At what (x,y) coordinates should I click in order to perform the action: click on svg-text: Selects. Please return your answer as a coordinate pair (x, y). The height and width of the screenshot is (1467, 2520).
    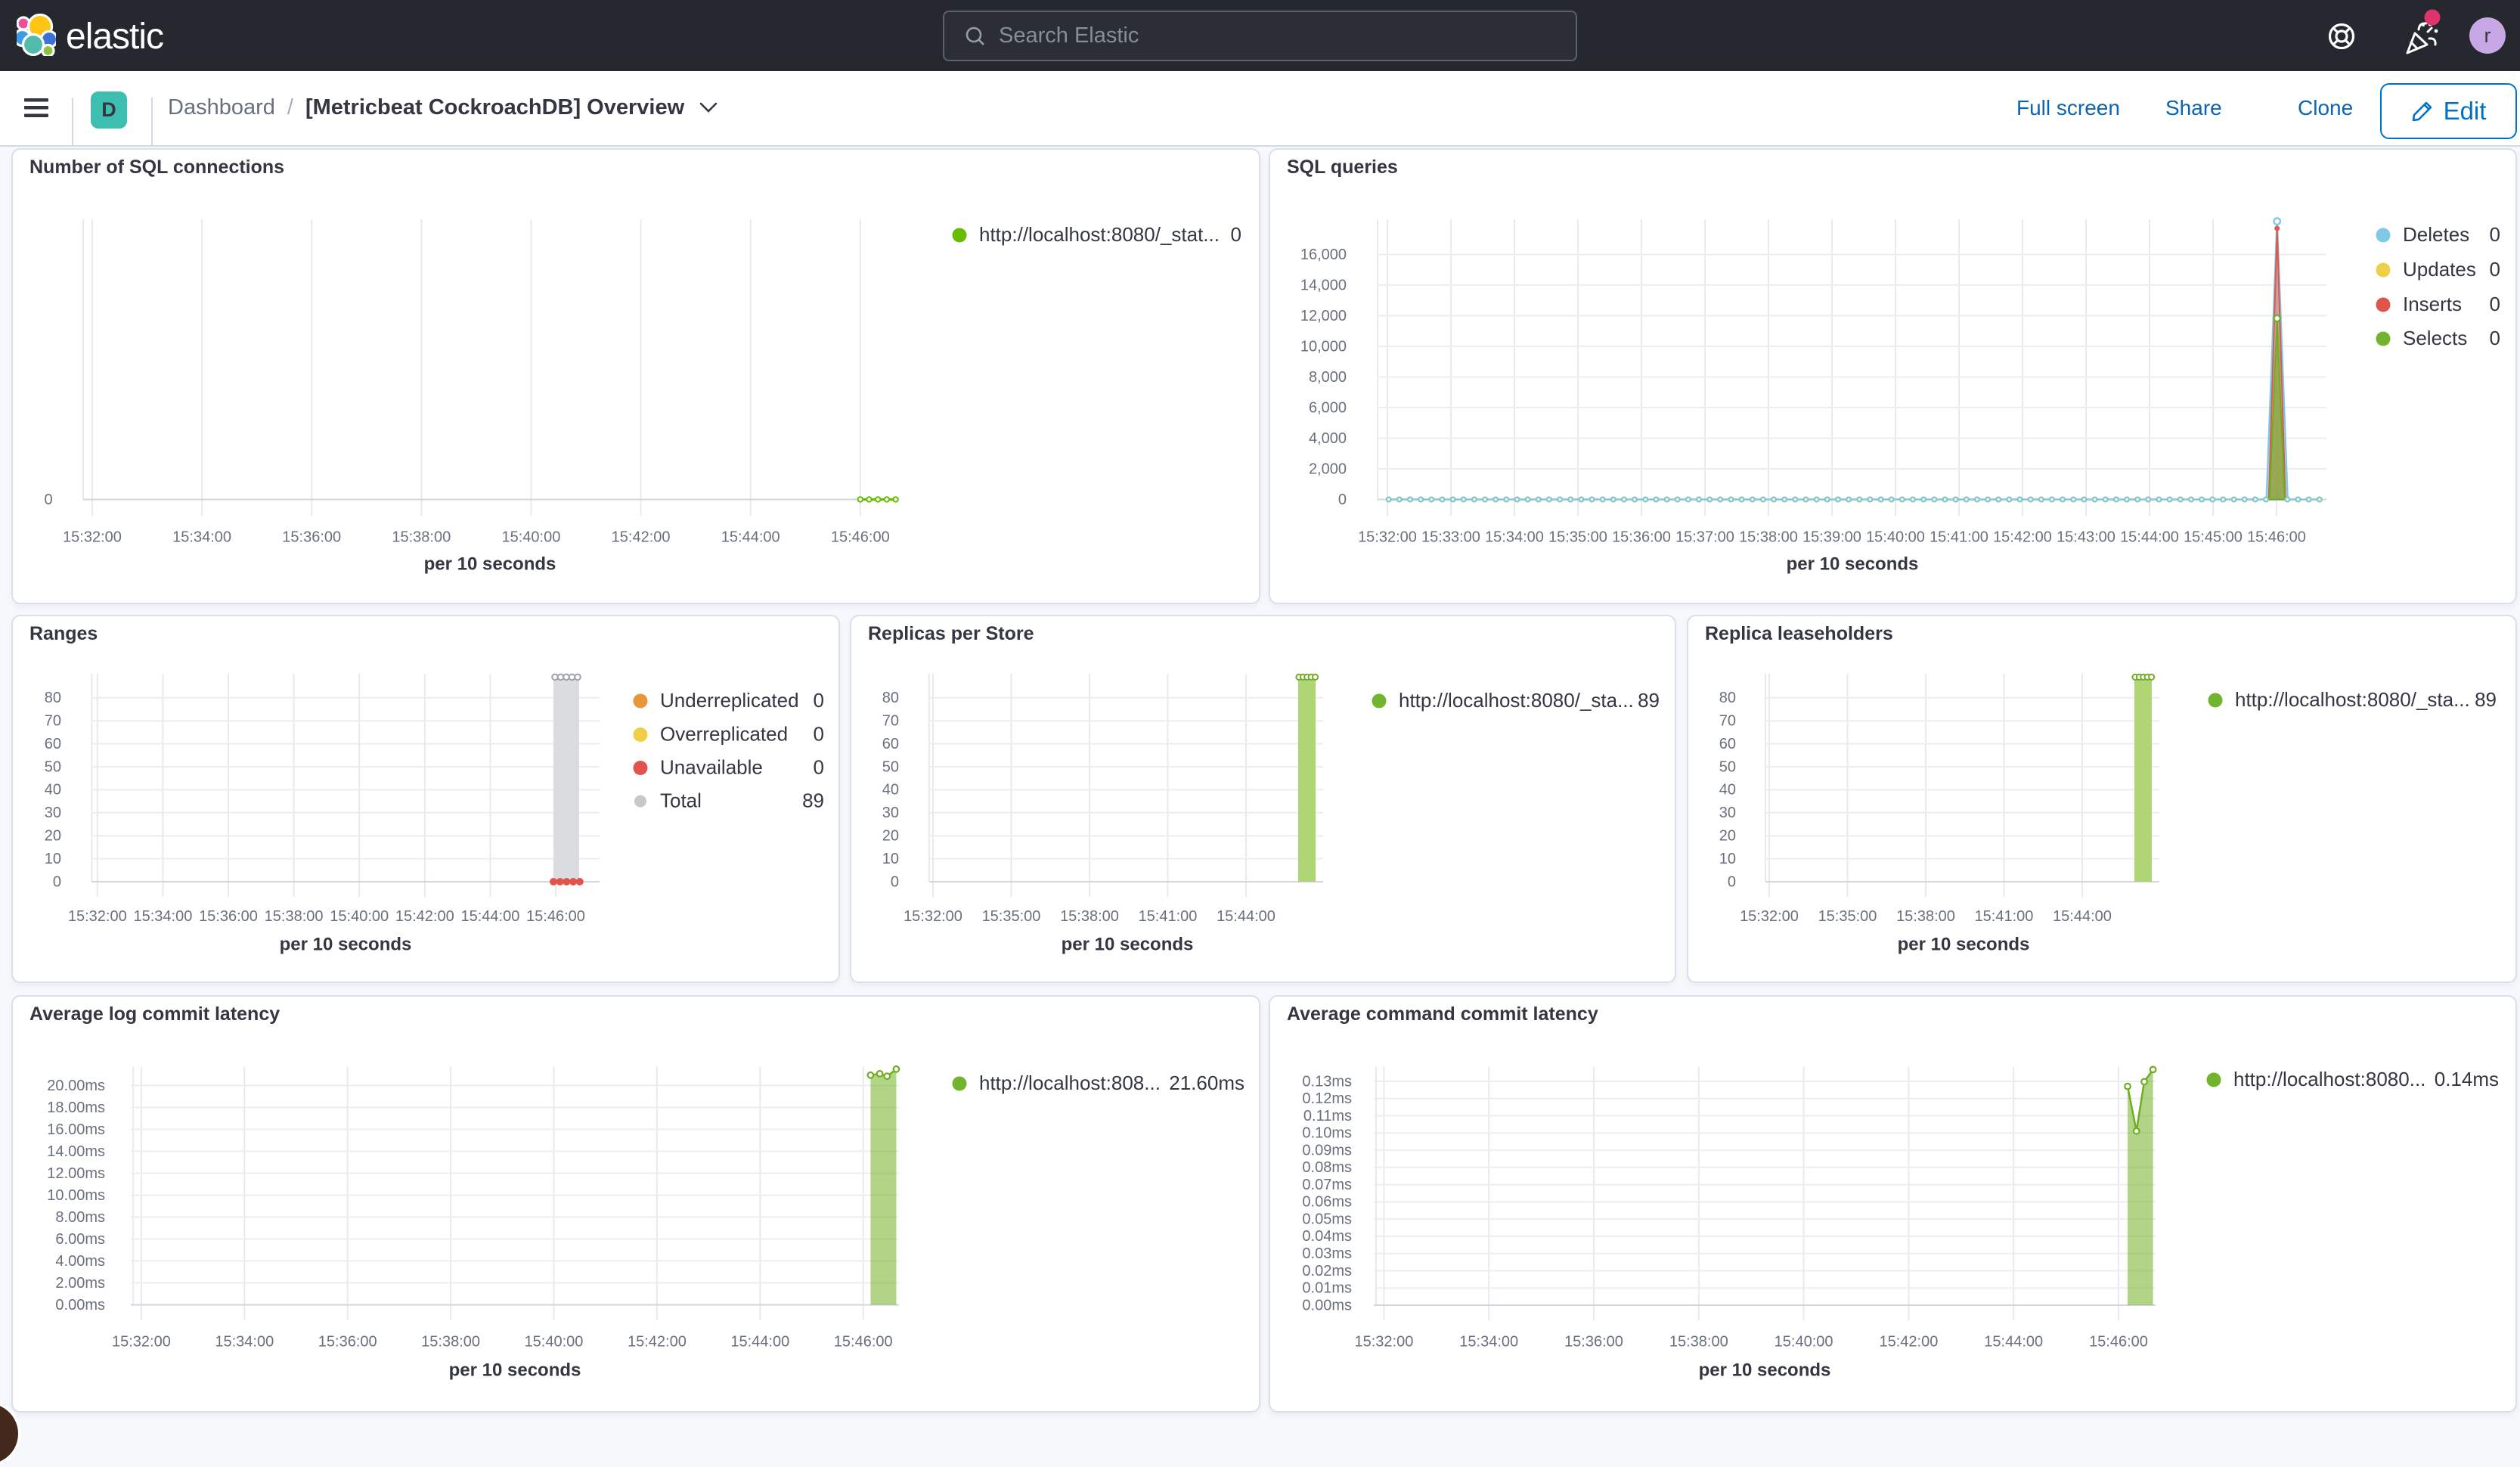
    Looking at the image, I should click on (2435, 338).